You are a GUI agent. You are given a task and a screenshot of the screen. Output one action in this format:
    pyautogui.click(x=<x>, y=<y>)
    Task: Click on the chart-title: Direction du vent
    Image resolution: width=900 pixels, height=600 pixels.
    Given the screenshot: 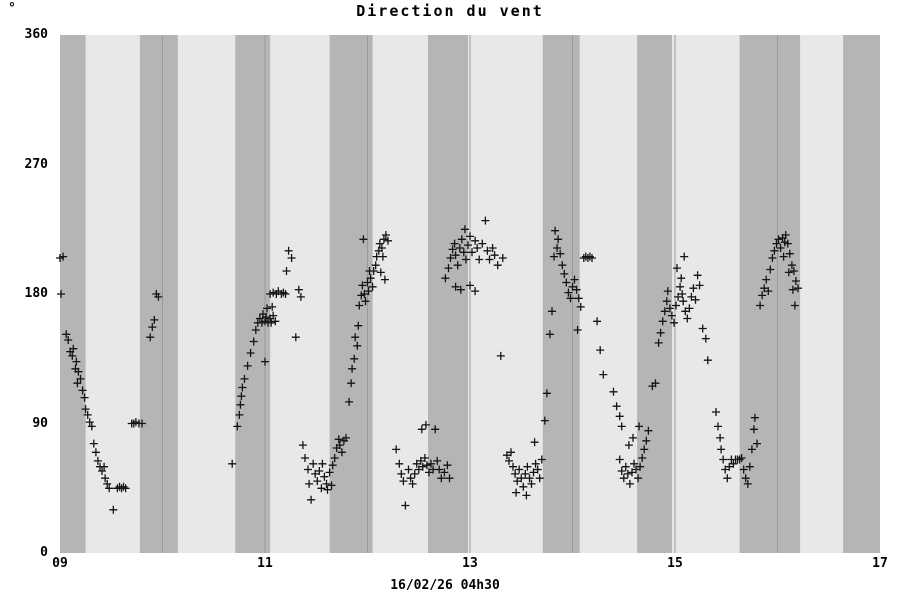 What is the action you would take?
    pyautogui.click(x=450, y=11)
    